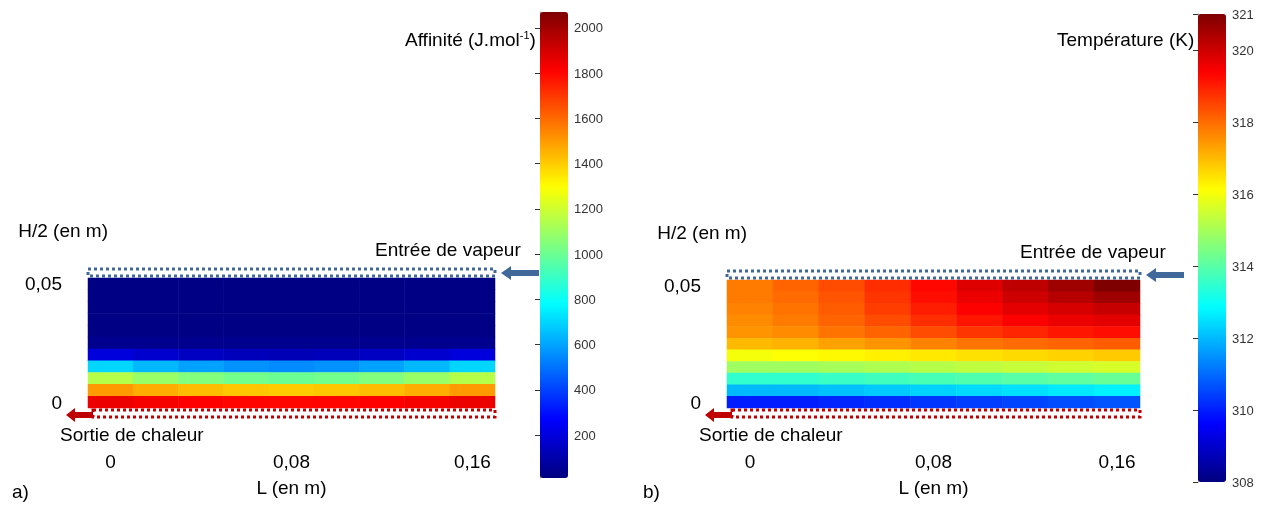  Describe the element at coordinates (1126, 39) in the screenshot. I see `color-bar-title: Température (K)` at that location.